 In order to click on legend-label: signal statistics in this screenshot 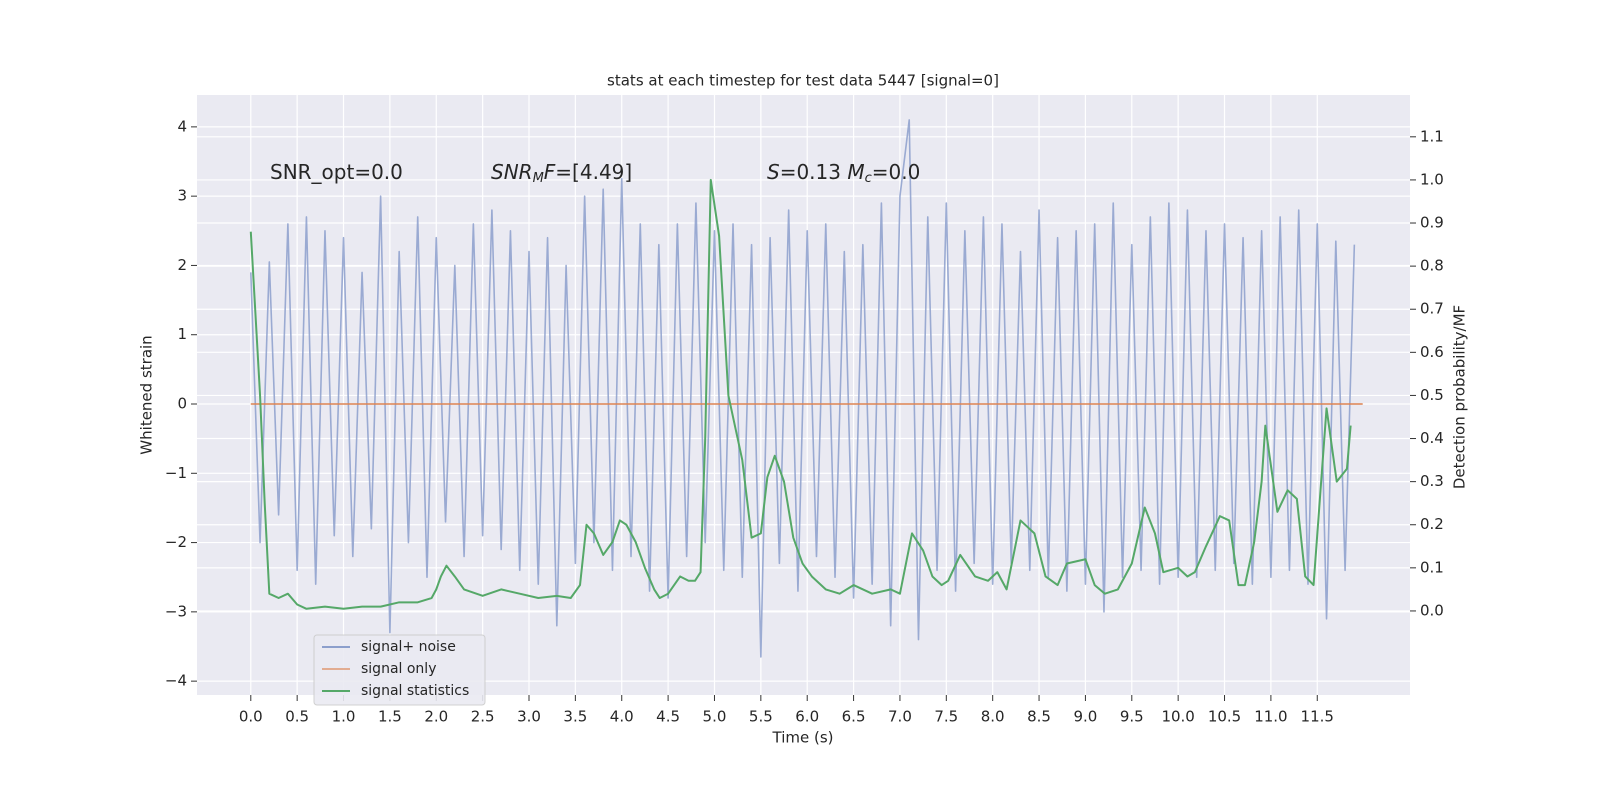, I will do `click(415, 691)`.